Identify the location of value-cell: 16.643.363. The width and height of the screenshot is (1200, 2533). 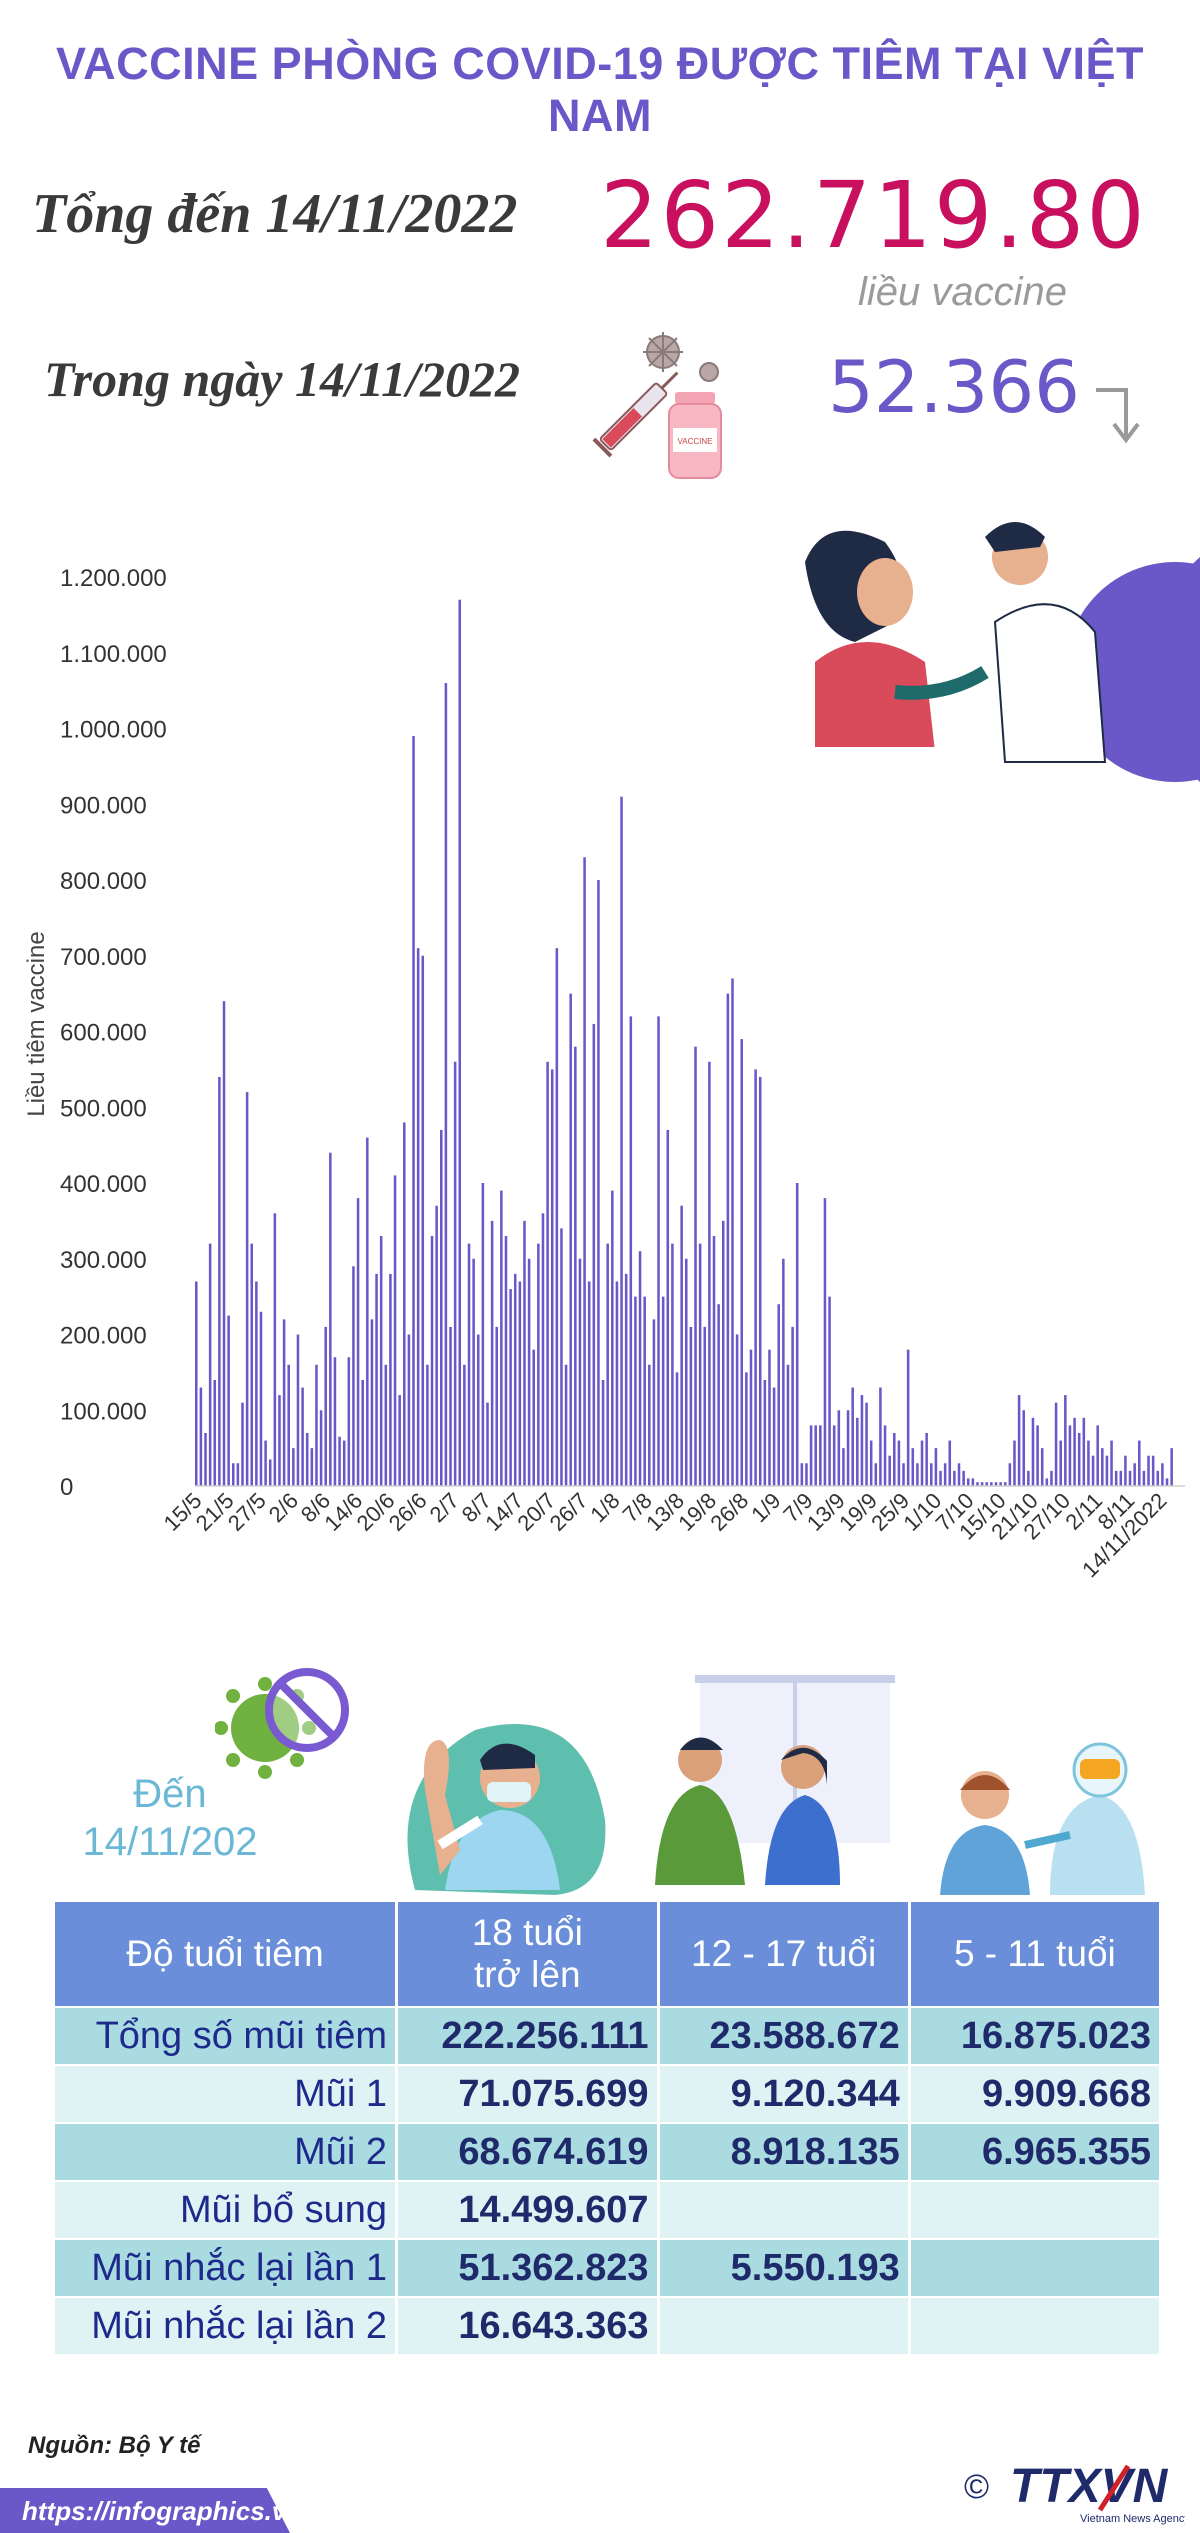
(527, 2326).